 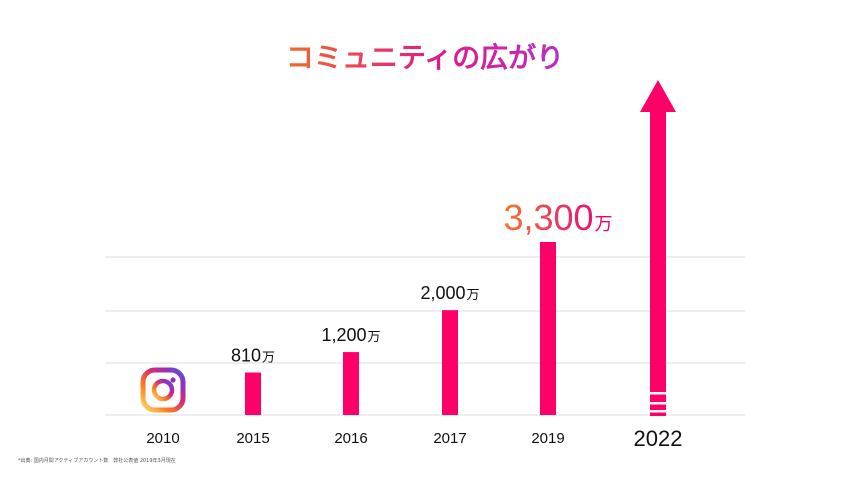 What do you see at coordinates (547, 438) in the screenshot?
I see `x-tick-2019: 2019` at bounding box center [547, 438].